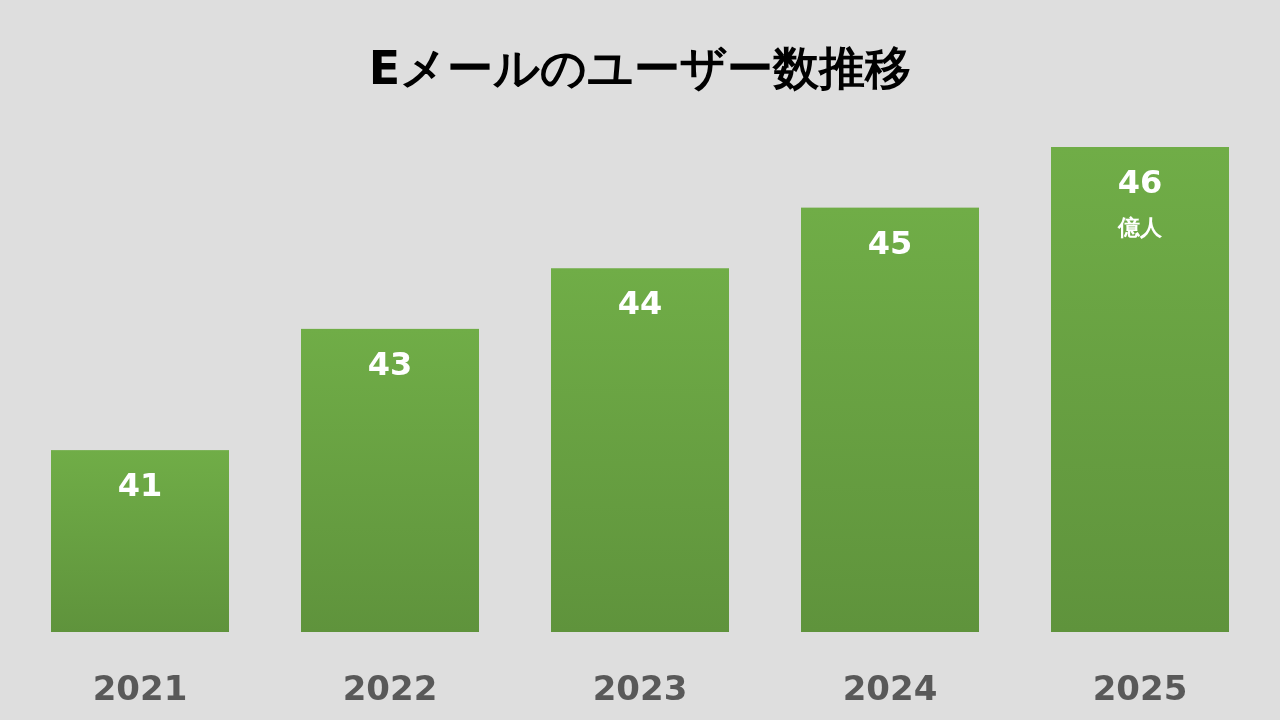 The width and height of the screenshot is (1280, 720). What do you see at coordinates (890, 688) in the screenshot?
I see `x-tick-label: 2024` at bounding box center [890, 688].